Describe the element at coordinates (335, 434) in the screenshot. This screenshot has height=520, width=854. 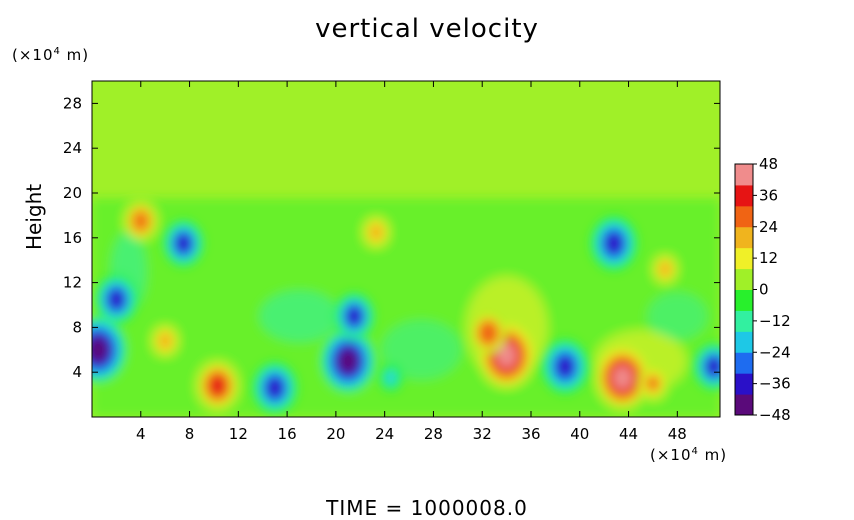
I see `x-tick-label: 20` at that location.